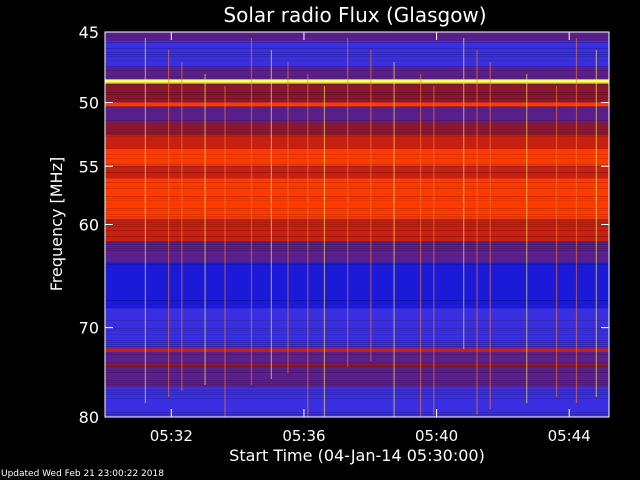 The width and height of the screenshot is (640, 480). What do you see at coordinates (569, 436) in the screenshot?
I see `x-tick-label: 05:44` at bounding box center [569, 436].